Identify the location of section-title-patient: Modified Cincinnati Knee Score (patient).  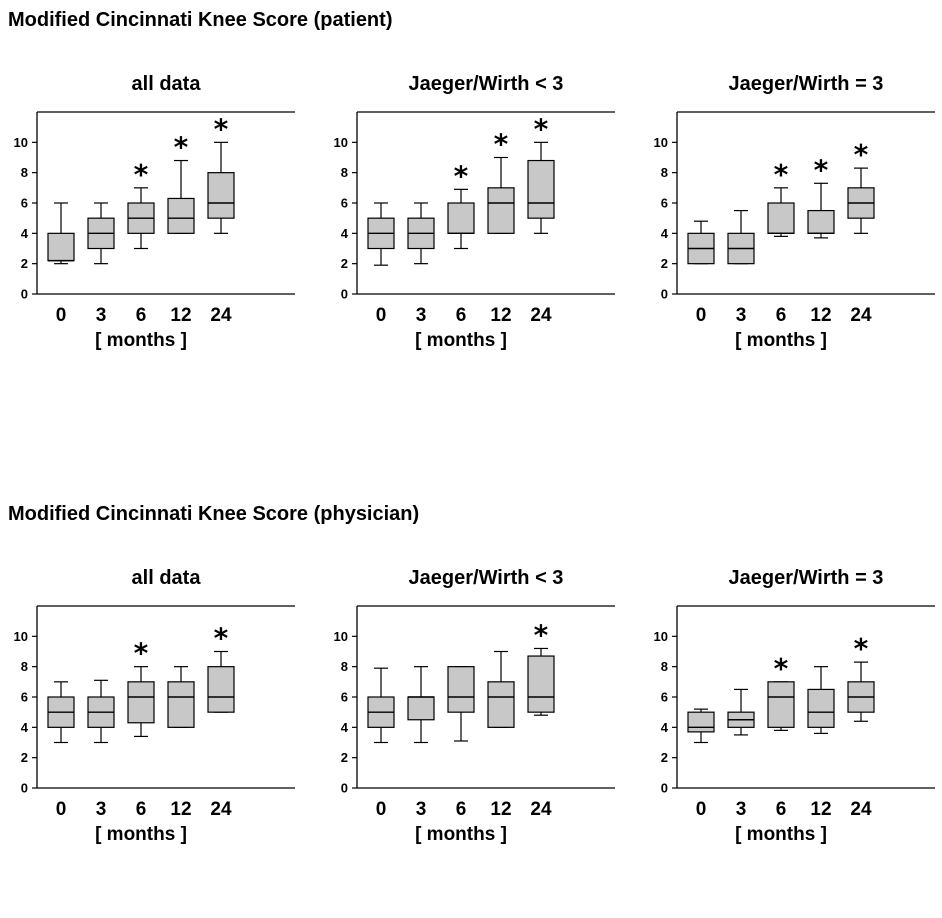
(200, 20).